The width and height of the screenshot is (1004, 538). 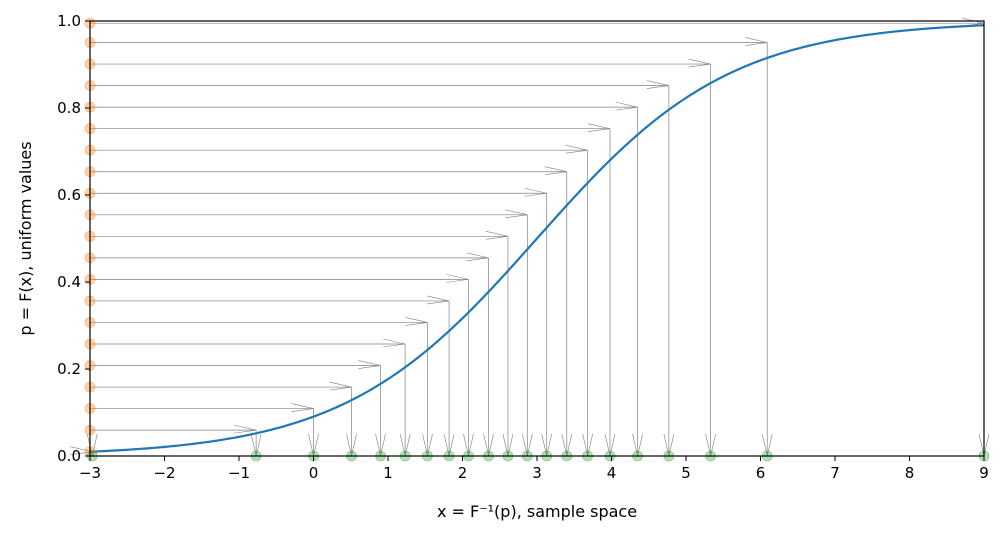 What do you see at coordinates (537, 473) in the screenshot?
I see `x-tick-label: 3` at bounding box center [537, 473].